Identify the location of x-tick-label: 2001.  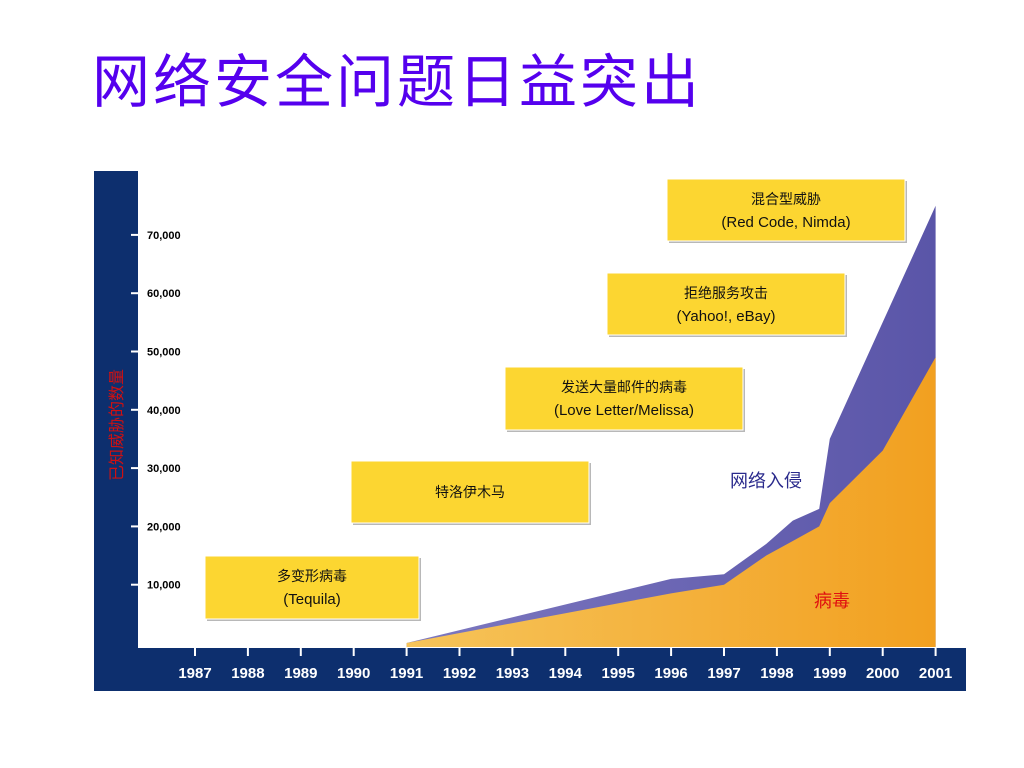
(935, 673).